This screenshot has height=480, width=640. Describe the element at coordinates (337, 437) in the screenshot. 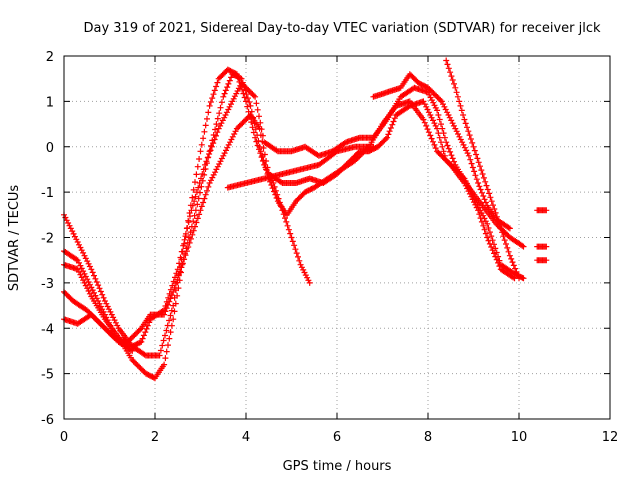

I see `x-tick-label: 6` at that location.